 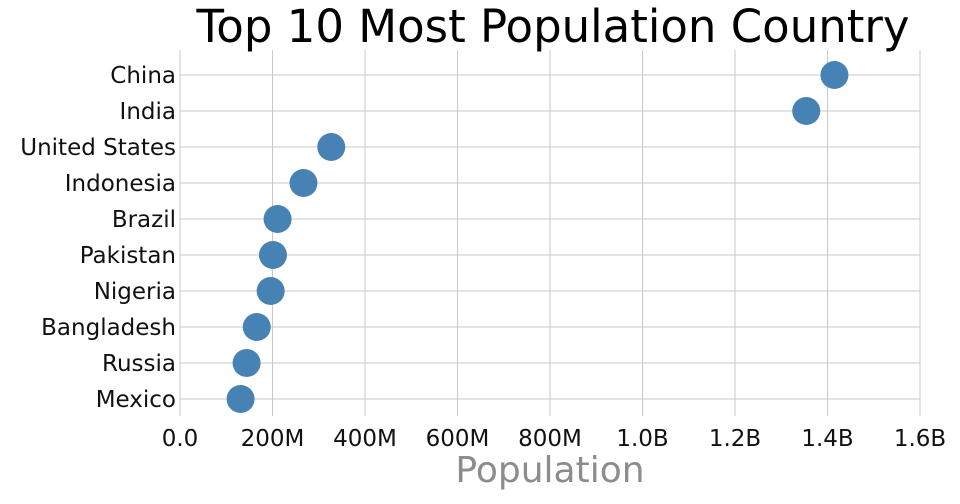 I want to click on y-category-label: United States, so click(x=98, y=148).